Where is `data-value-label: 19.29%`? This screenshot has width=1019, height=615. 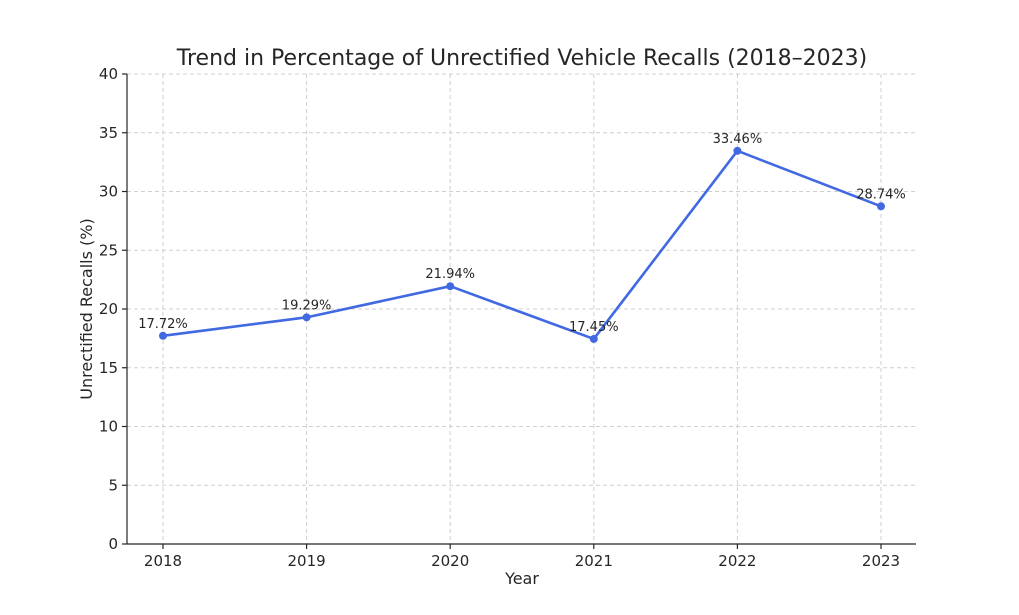
data-value-label: 19.29% is located at coordinates (307, 305).